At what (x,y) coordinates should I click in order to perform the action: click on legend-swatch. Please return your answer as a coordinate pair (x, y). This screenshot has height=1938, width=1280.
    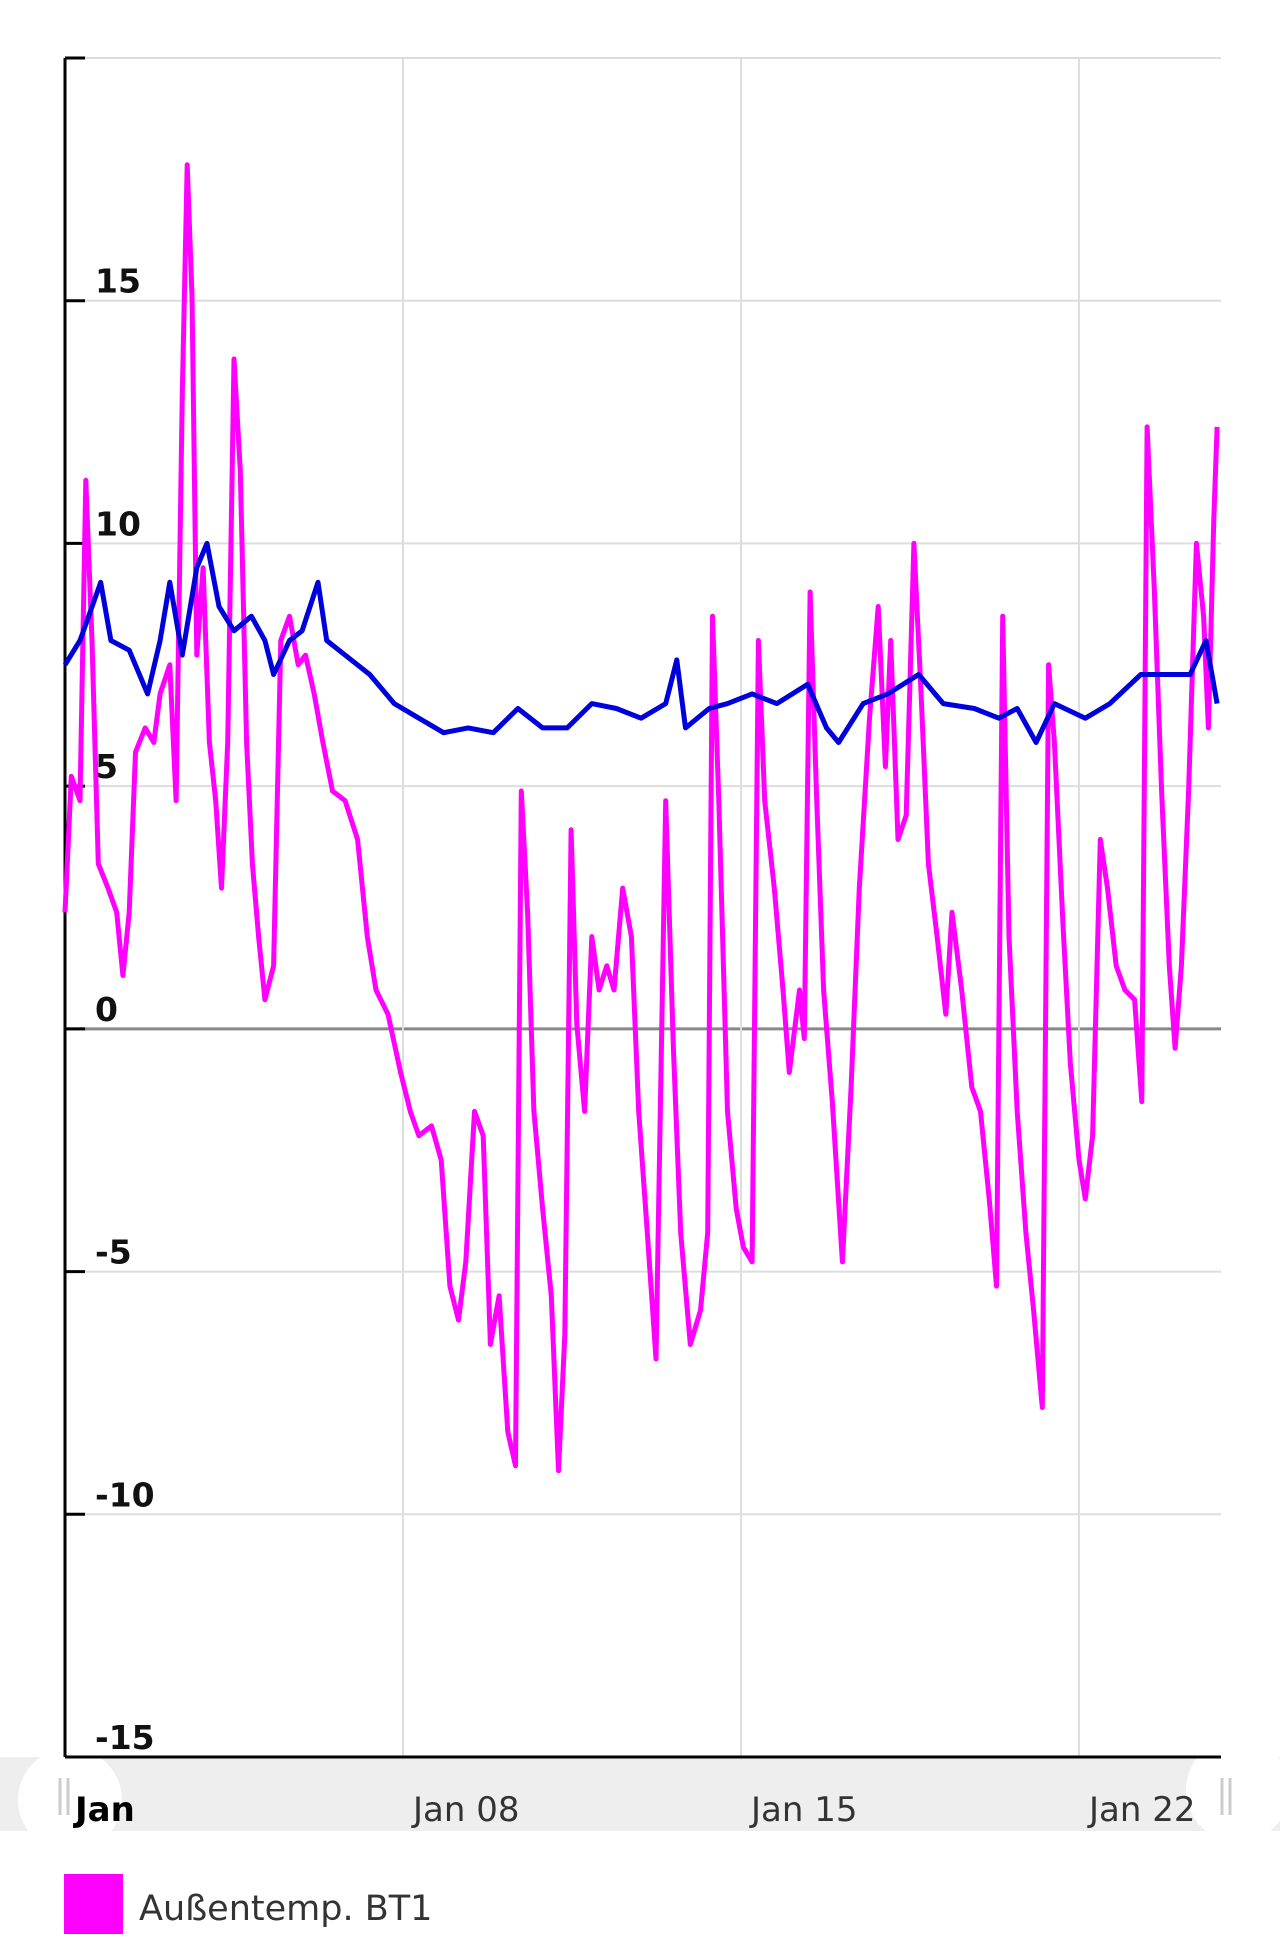
    Looking at the image, I should click on (93, 1904).